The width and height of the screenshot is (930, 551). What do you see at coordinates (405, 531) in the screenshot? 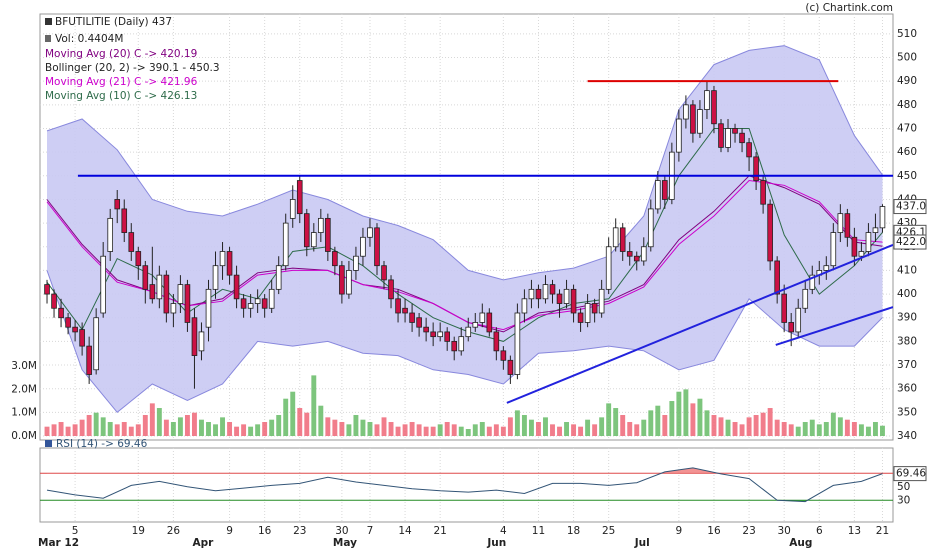
I see `x-tick-label: 14` at bounding box center [405, 531].